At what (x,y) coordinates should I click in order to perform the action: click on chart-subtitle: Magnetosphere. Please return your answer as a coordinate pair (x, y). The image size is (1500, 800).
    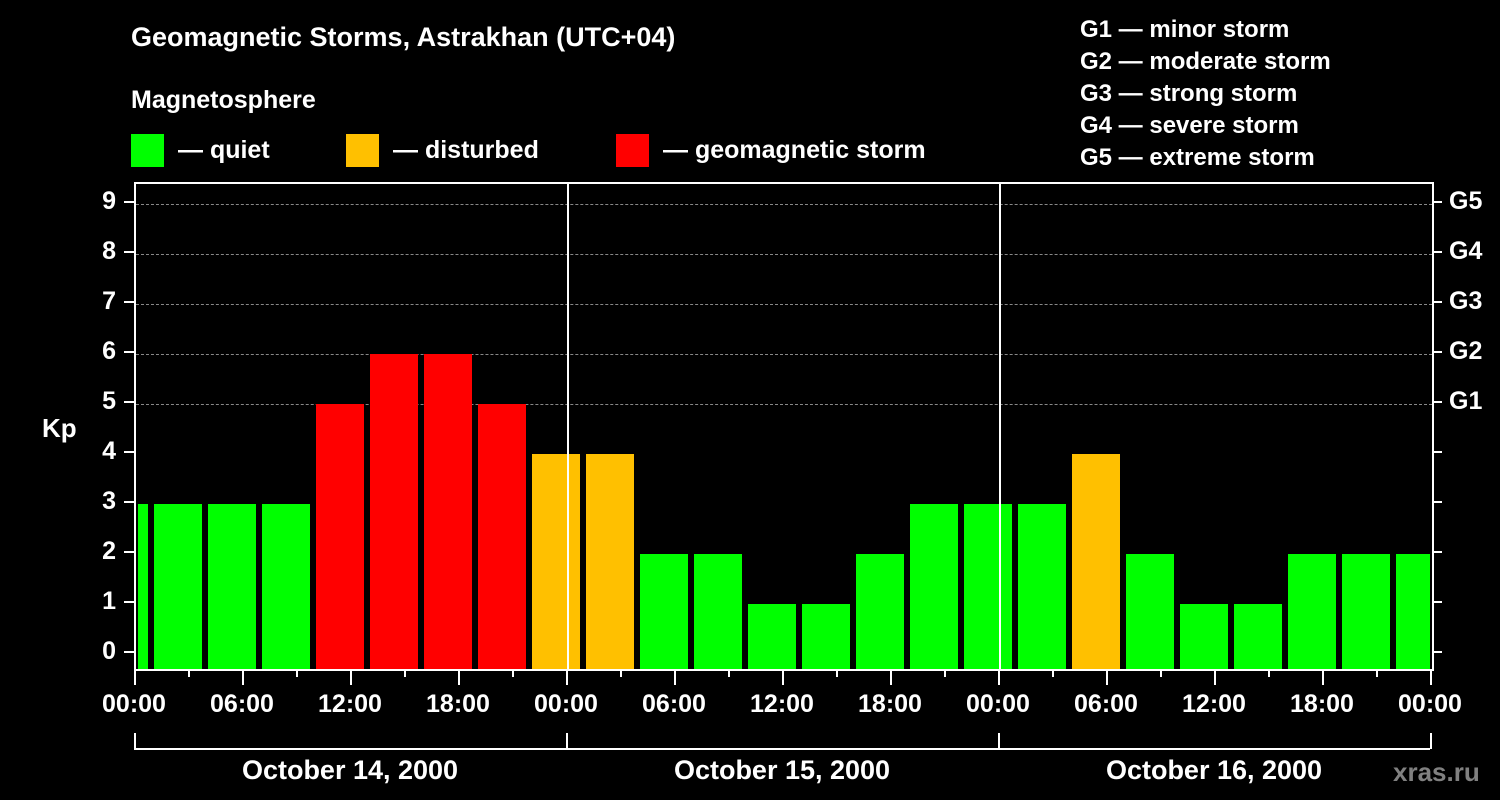
    Looking at the image, I should click on (223, 100).